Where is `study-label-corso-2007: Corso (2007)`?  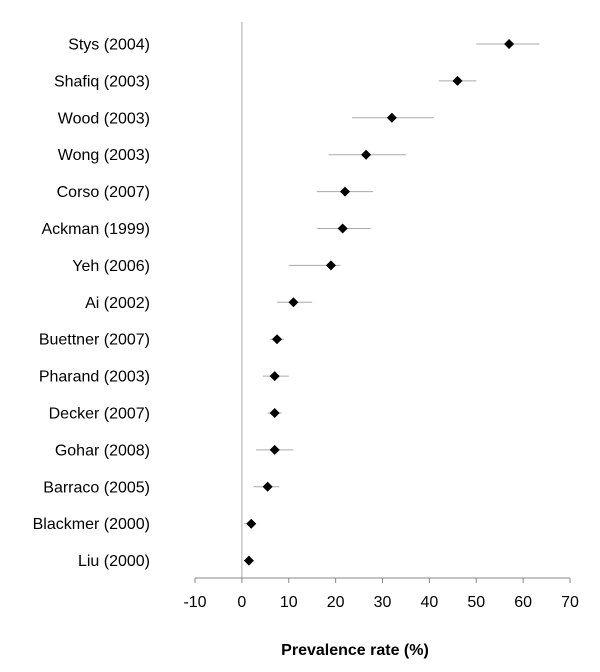 study-label-corso-2007: Corso (2007) is located at coordinates (103, 192).